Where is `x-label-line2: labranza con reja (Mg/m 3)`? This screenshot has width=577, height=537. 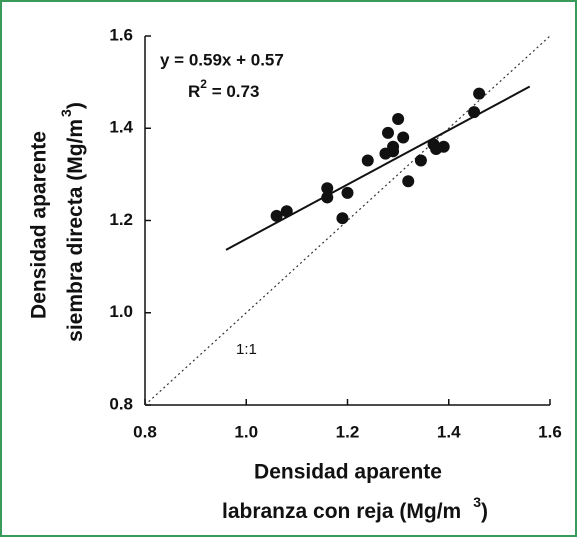
x-label-line2: labranza con reja (Mg/m 3) is located at coordinates (355, 508).